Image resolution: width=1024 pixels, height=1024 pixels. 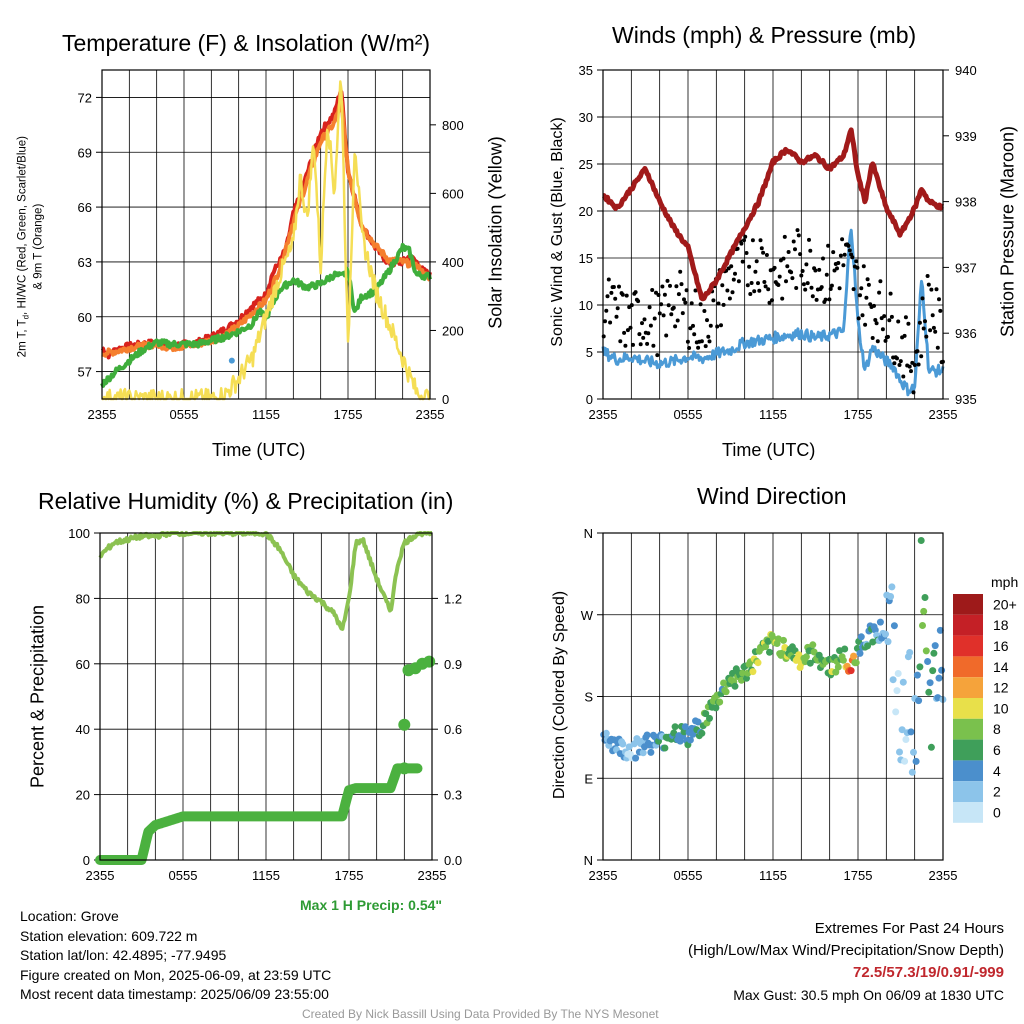 What do you see at coordinates (83, 598) in the screenshot?
I see `y-tick-label: 80` at bounding box center [83, 598].